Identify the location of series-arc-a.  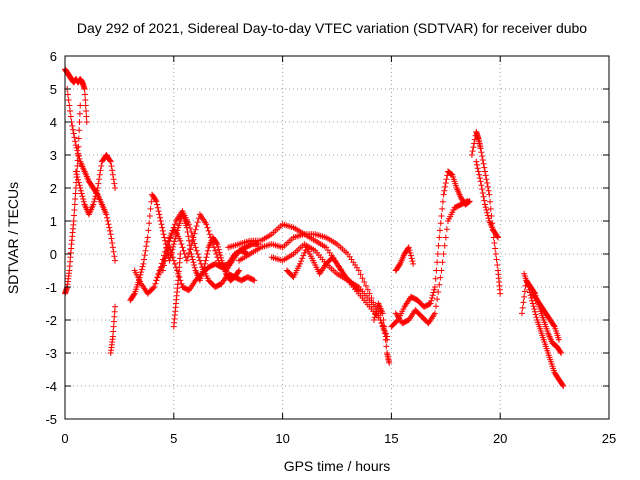
(76, 95).